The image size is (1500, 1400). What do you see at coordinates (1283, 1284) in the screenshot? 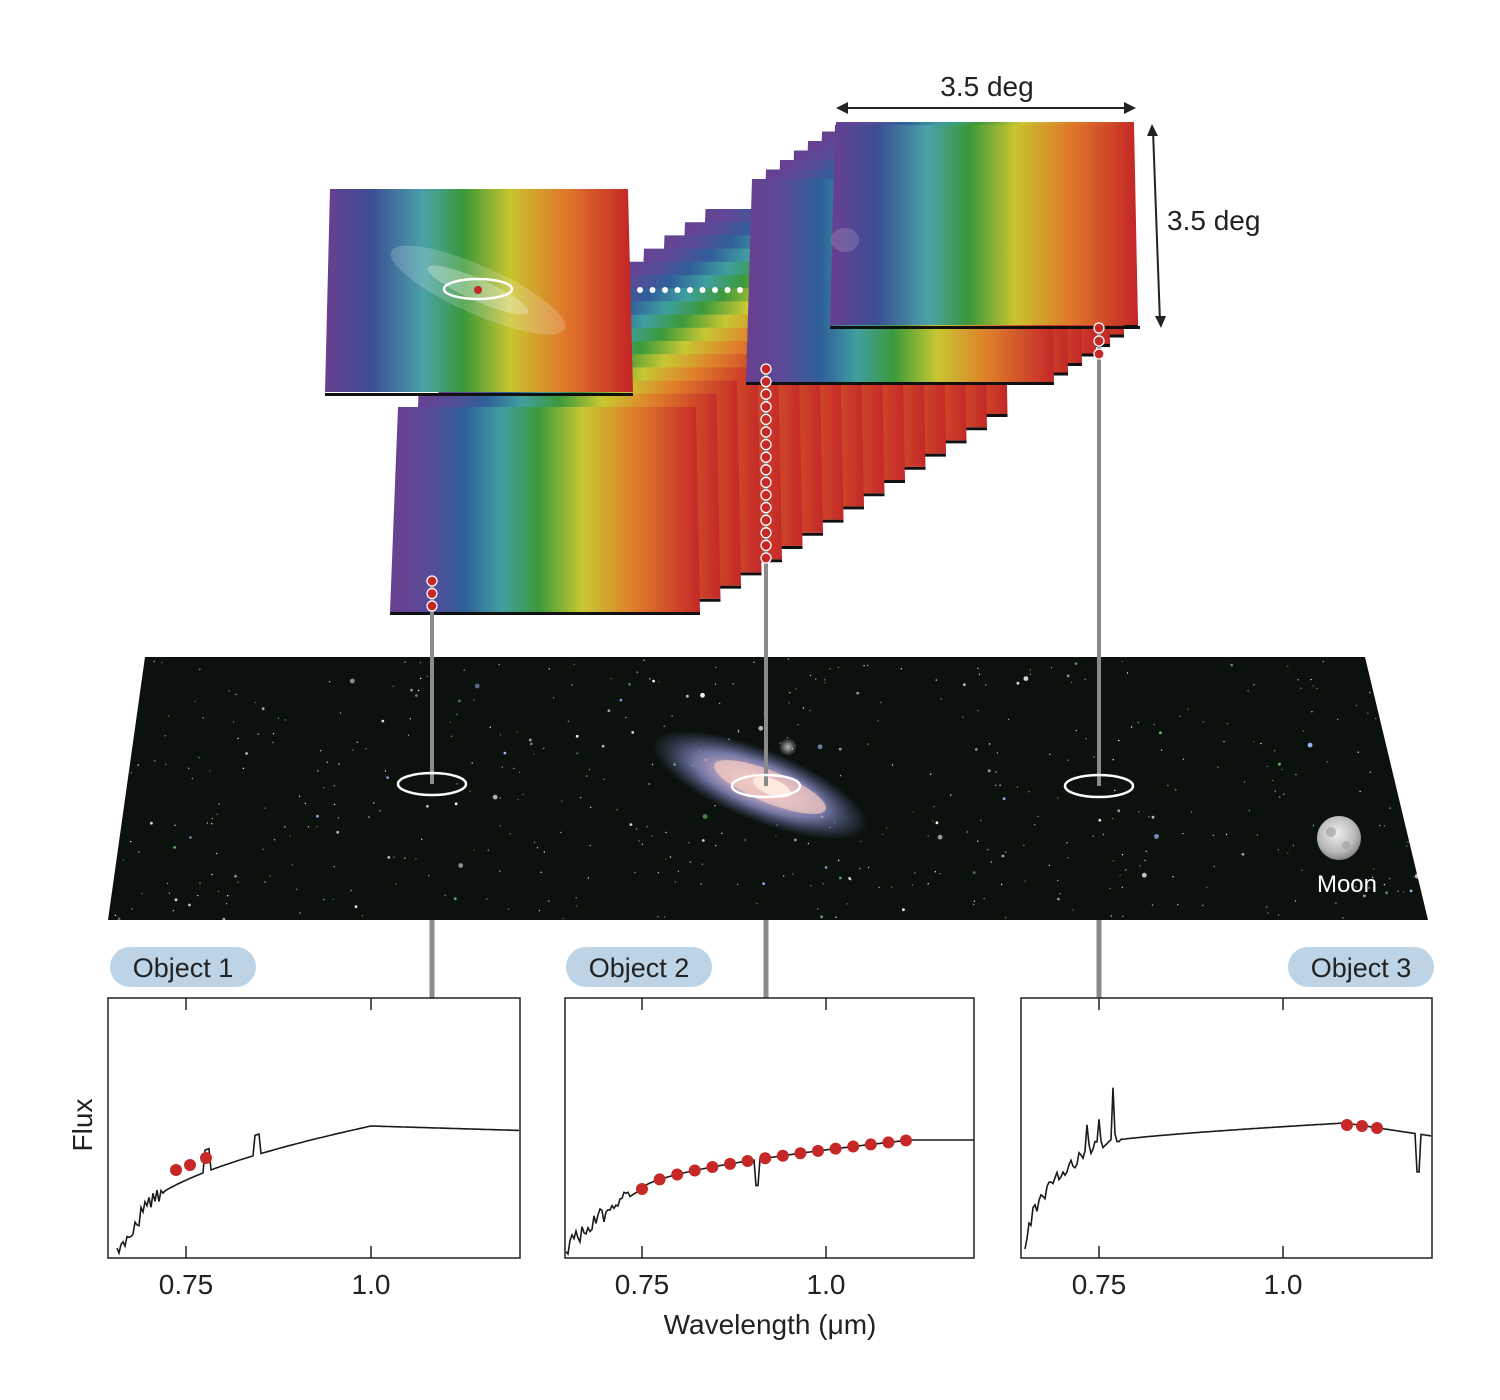
I see `x-tick-label: 1.0` at bounding box center [1283, 1284].